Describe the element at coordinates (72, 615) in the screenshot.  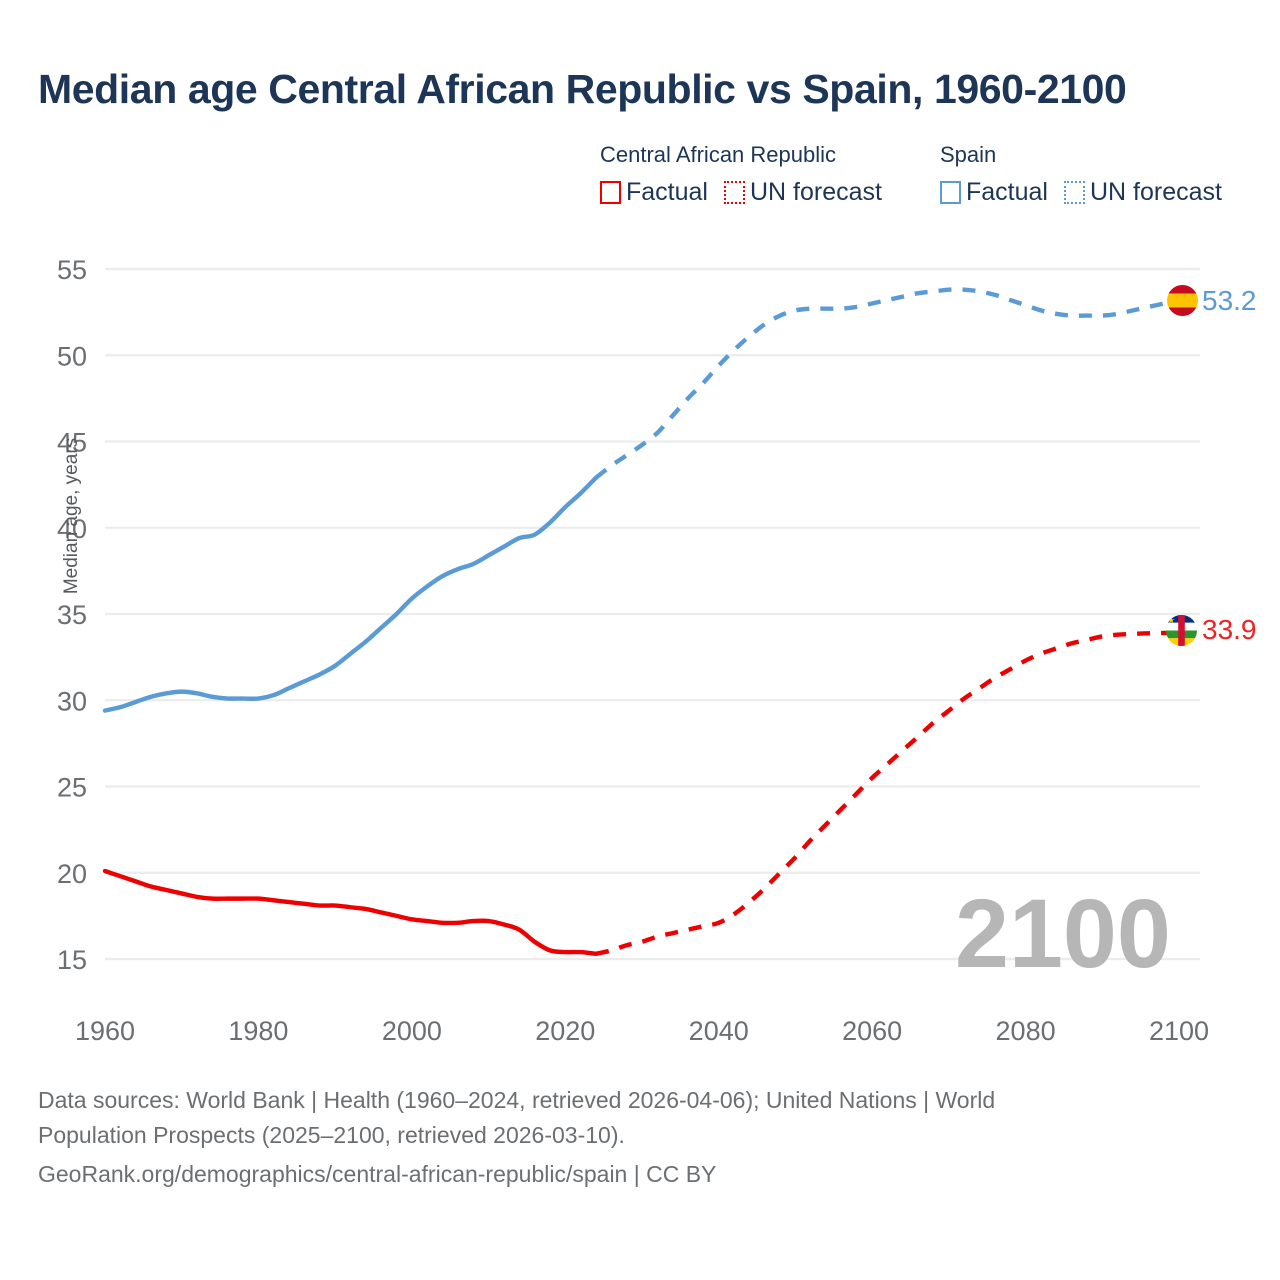
I see `y-axis-tick-label: 35` at that location.